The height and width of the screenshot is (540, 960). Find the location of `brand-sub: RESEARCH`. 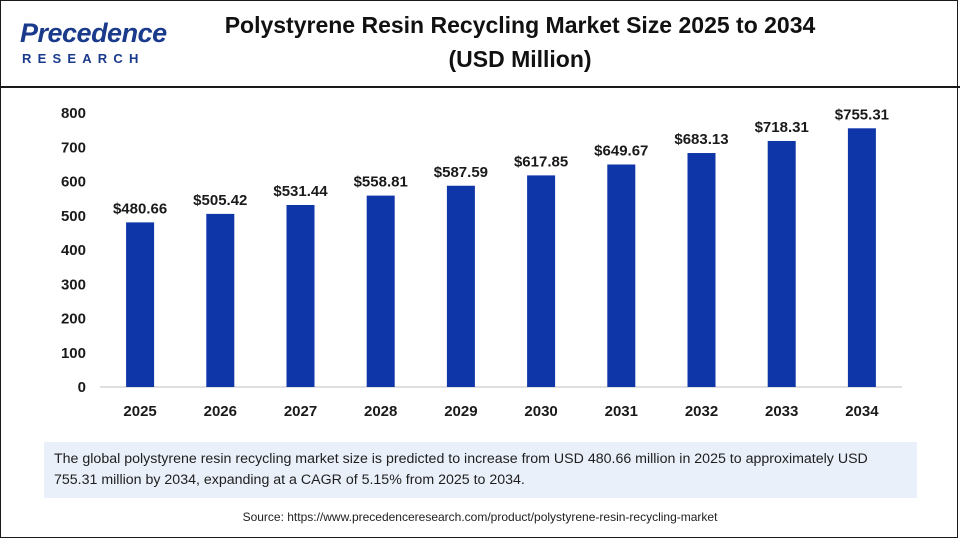

brand-sub: RESEARCH is located at coordinates (83, 58).